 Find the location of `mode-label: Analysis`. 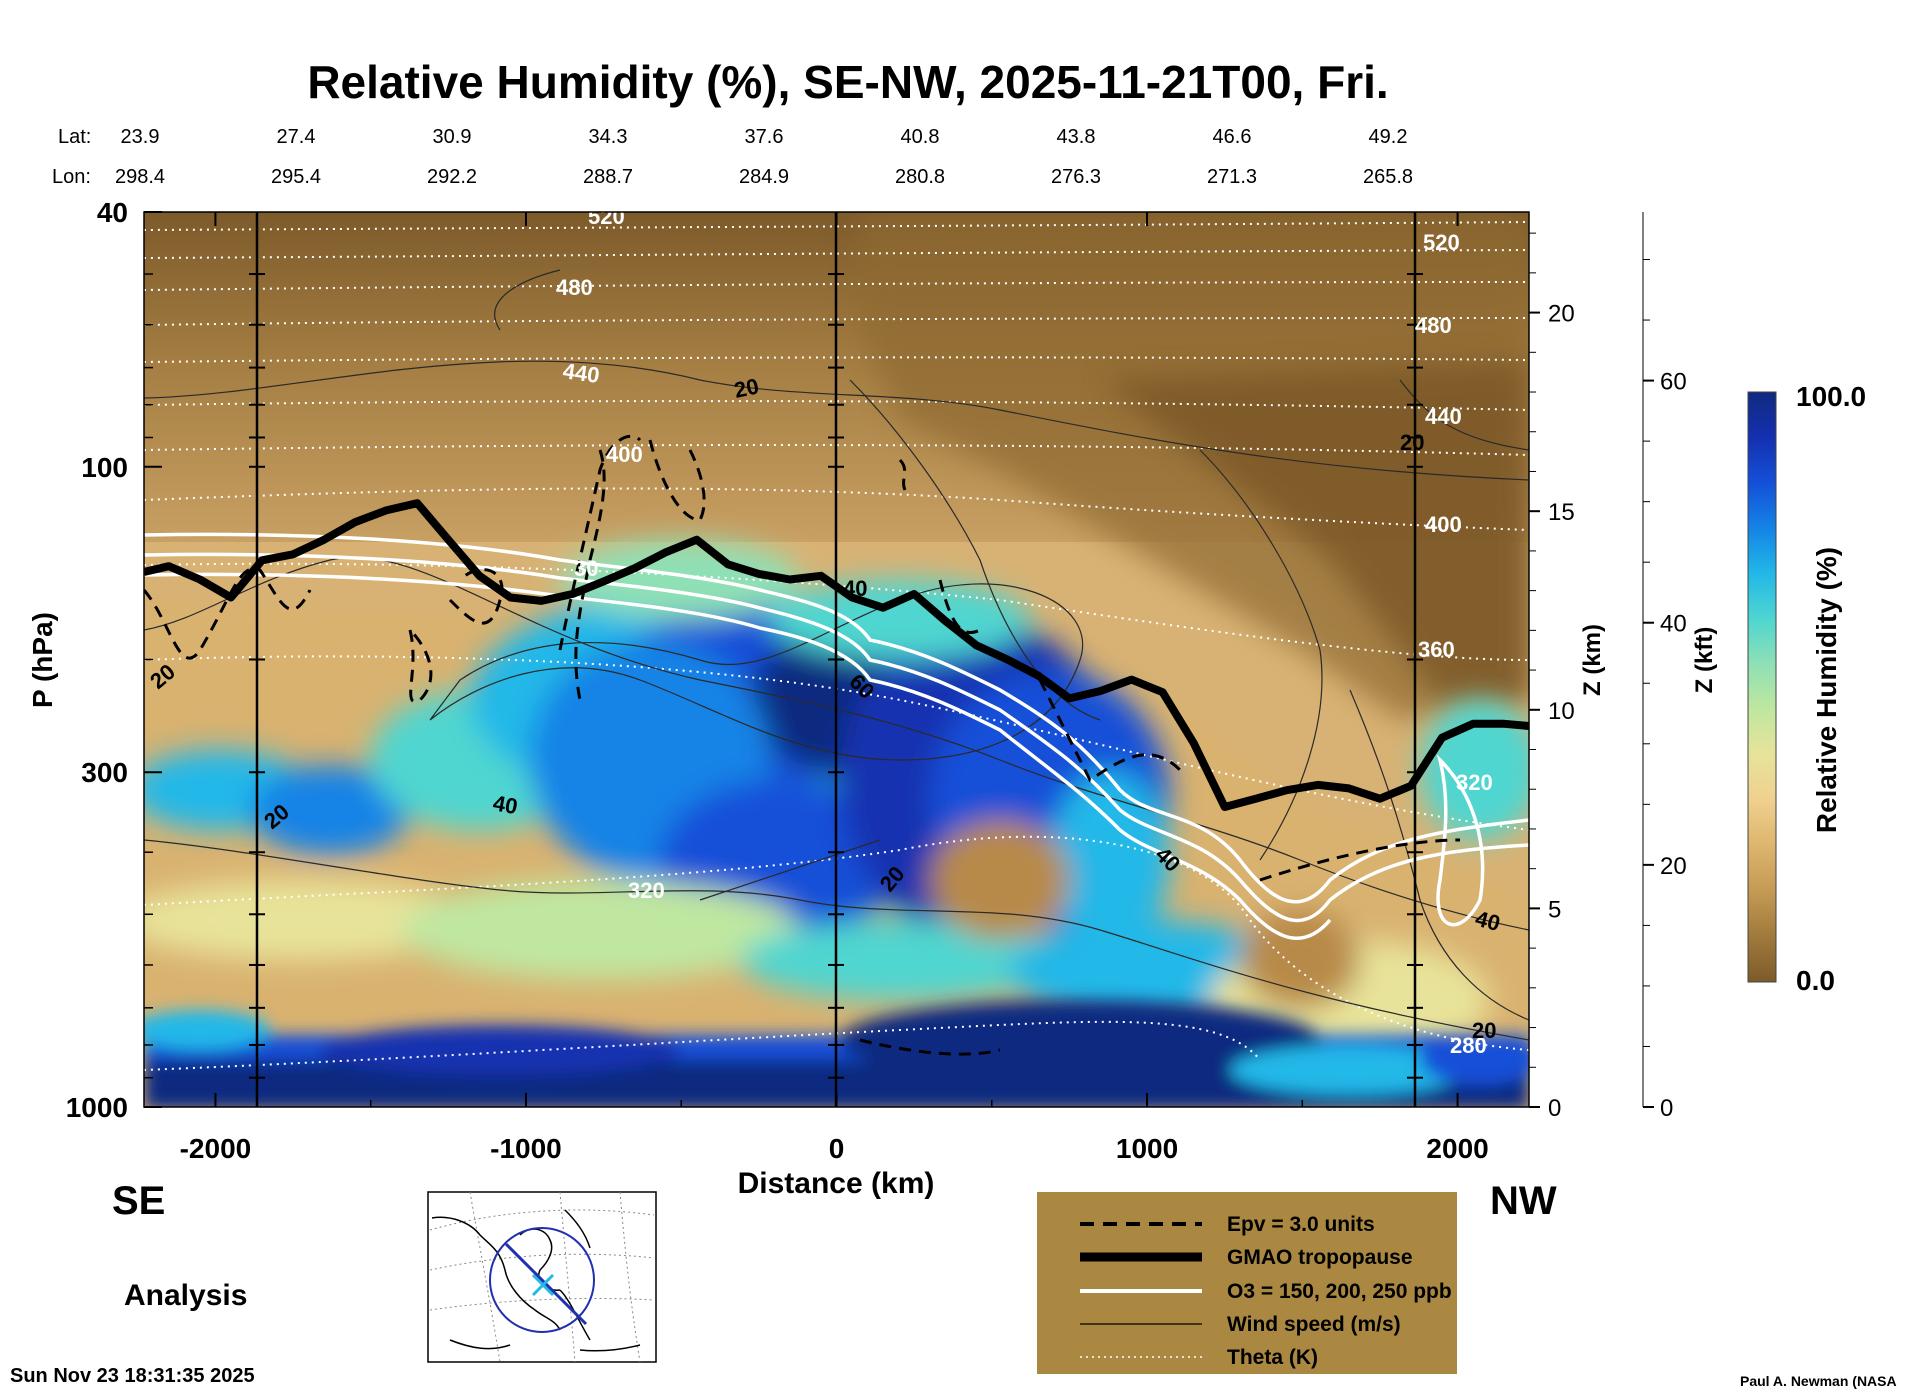

mode-label: Analysis is located at coordinates (185, 1295).